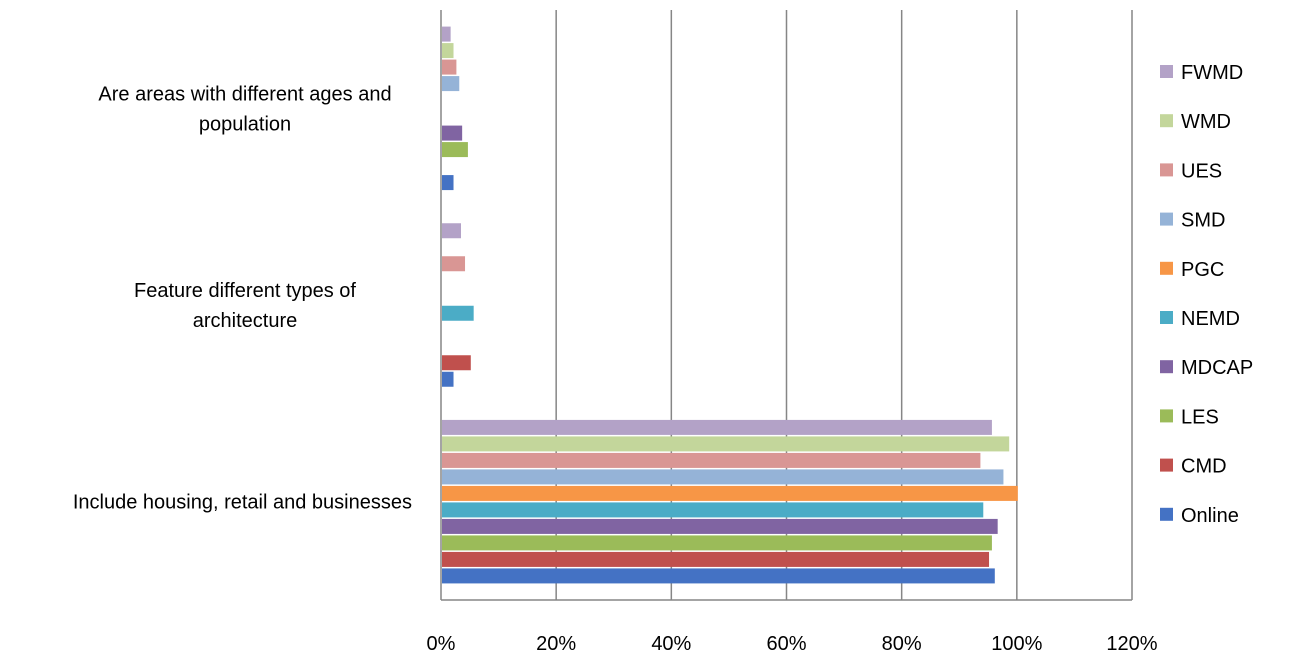 The height and width of the screenshot is (658, 1302). Describe the element at coordinates (1203, 221) in the screenshot. I see `legend-label: SMD` at that location.